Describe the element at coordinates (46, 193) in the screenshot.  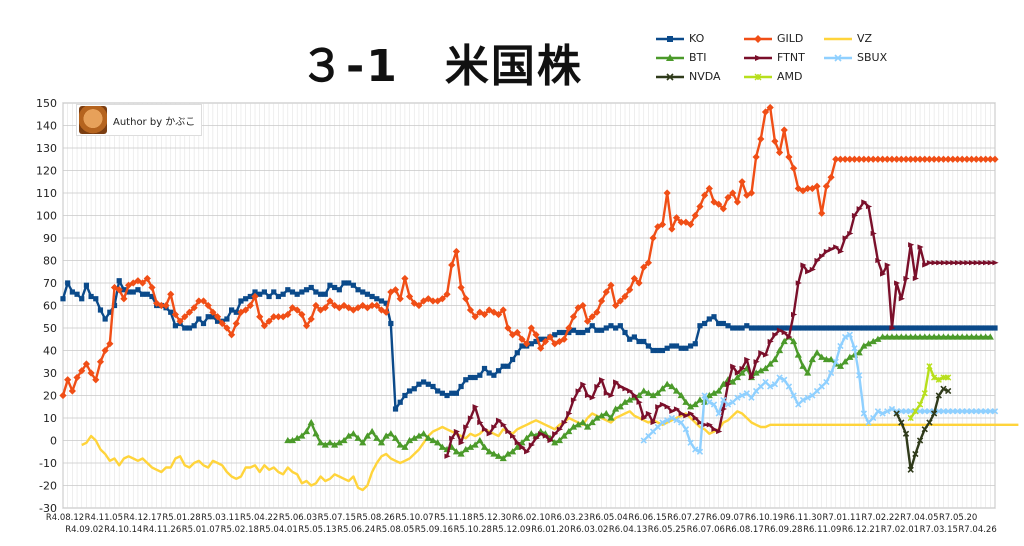
I see `y-tick-label: 110` at that location.